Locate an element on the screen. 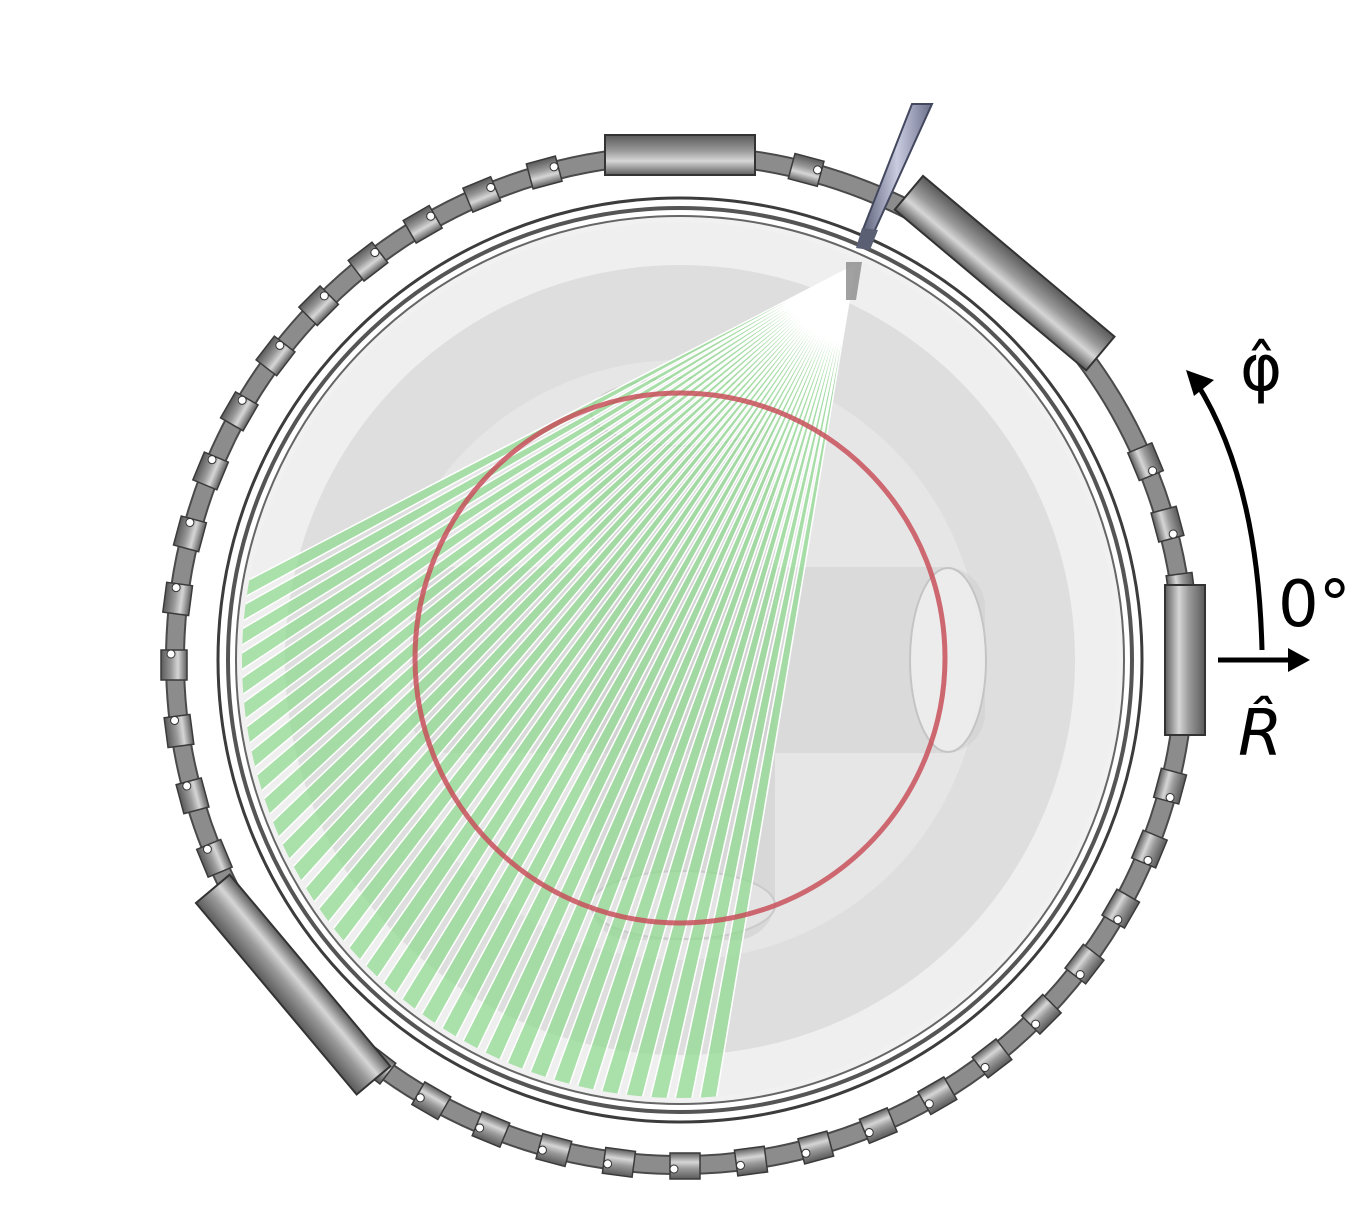  phi-arrow is located at coordinates (1229, 515).